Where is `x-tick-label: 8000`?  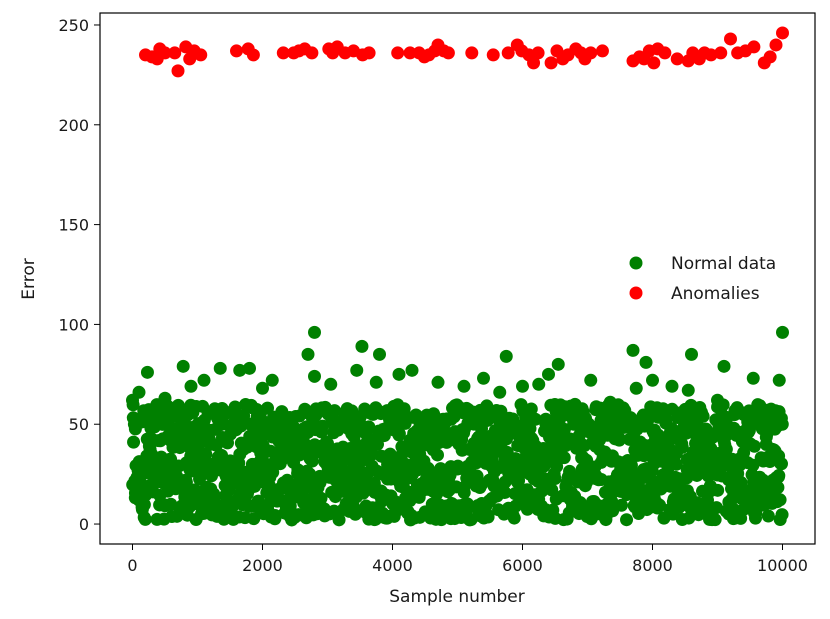 x-tick-label: 8000 is located at coordinates (652, 565).